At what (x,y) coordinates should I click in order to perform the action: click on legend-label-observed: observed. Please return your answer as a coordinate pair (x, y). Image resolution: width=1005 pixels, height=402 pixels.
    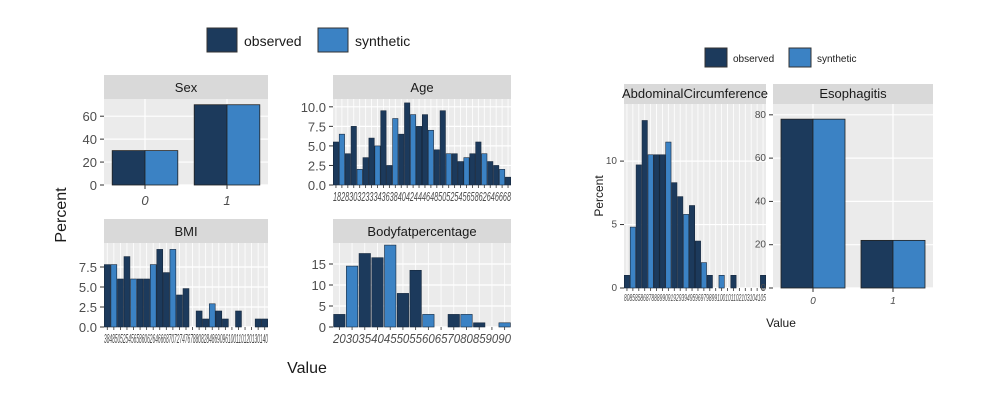
    Looking at the image, I should click on (273, 41).